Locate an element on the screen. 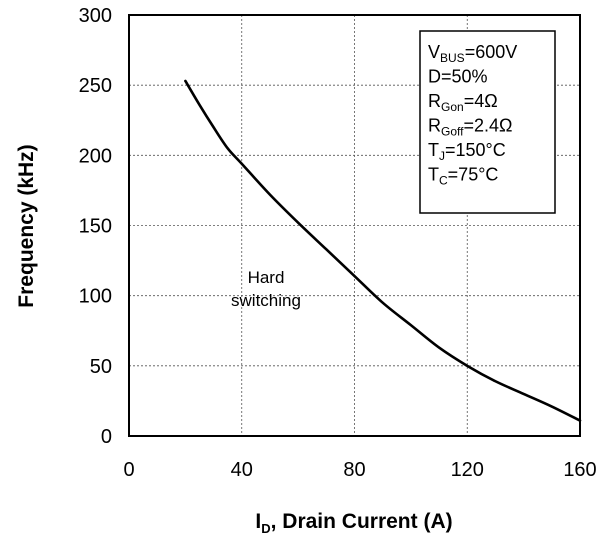 This screenshot has height=539, width=605. param-rest: =2.4Ω is located at coordinates (487, 126).